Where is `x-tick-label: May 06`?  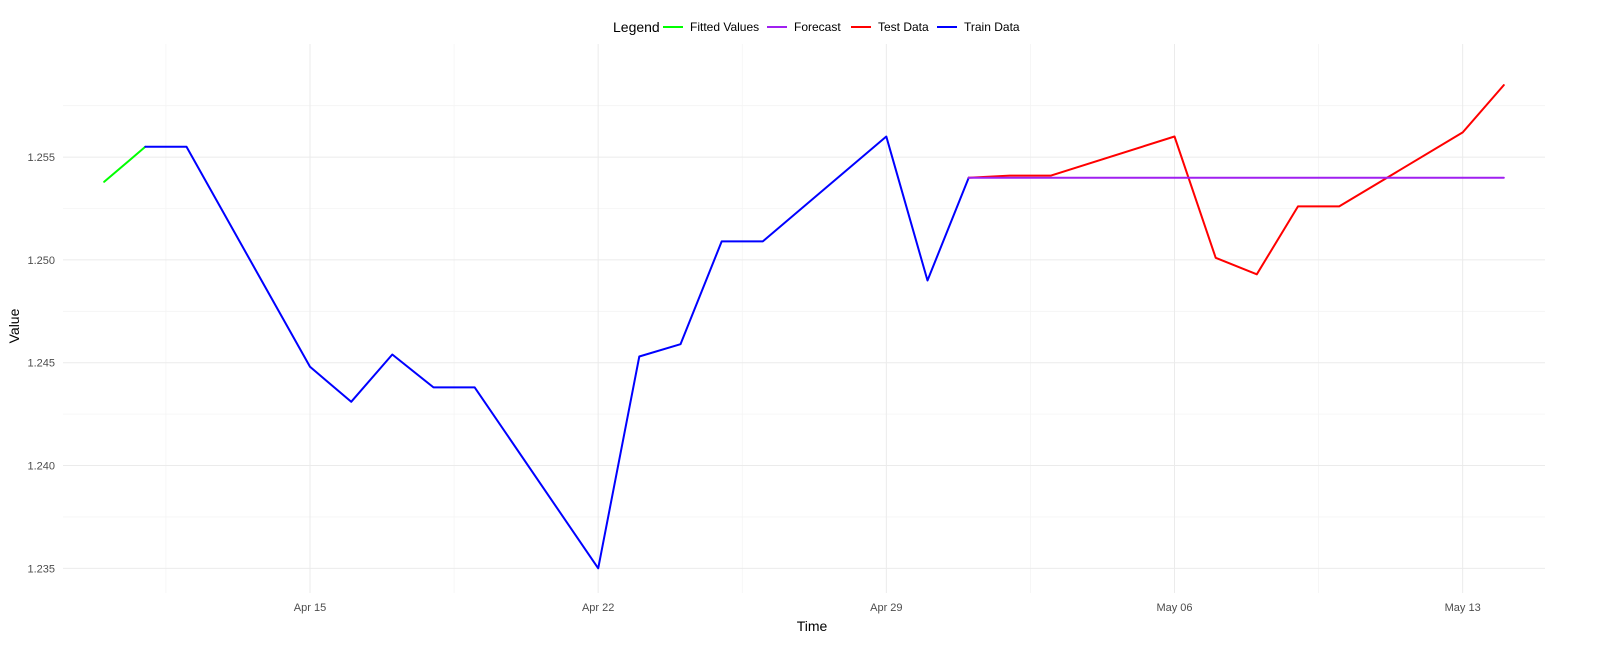
x-tick-label: May 06 is located at coordinates (1174, 608).